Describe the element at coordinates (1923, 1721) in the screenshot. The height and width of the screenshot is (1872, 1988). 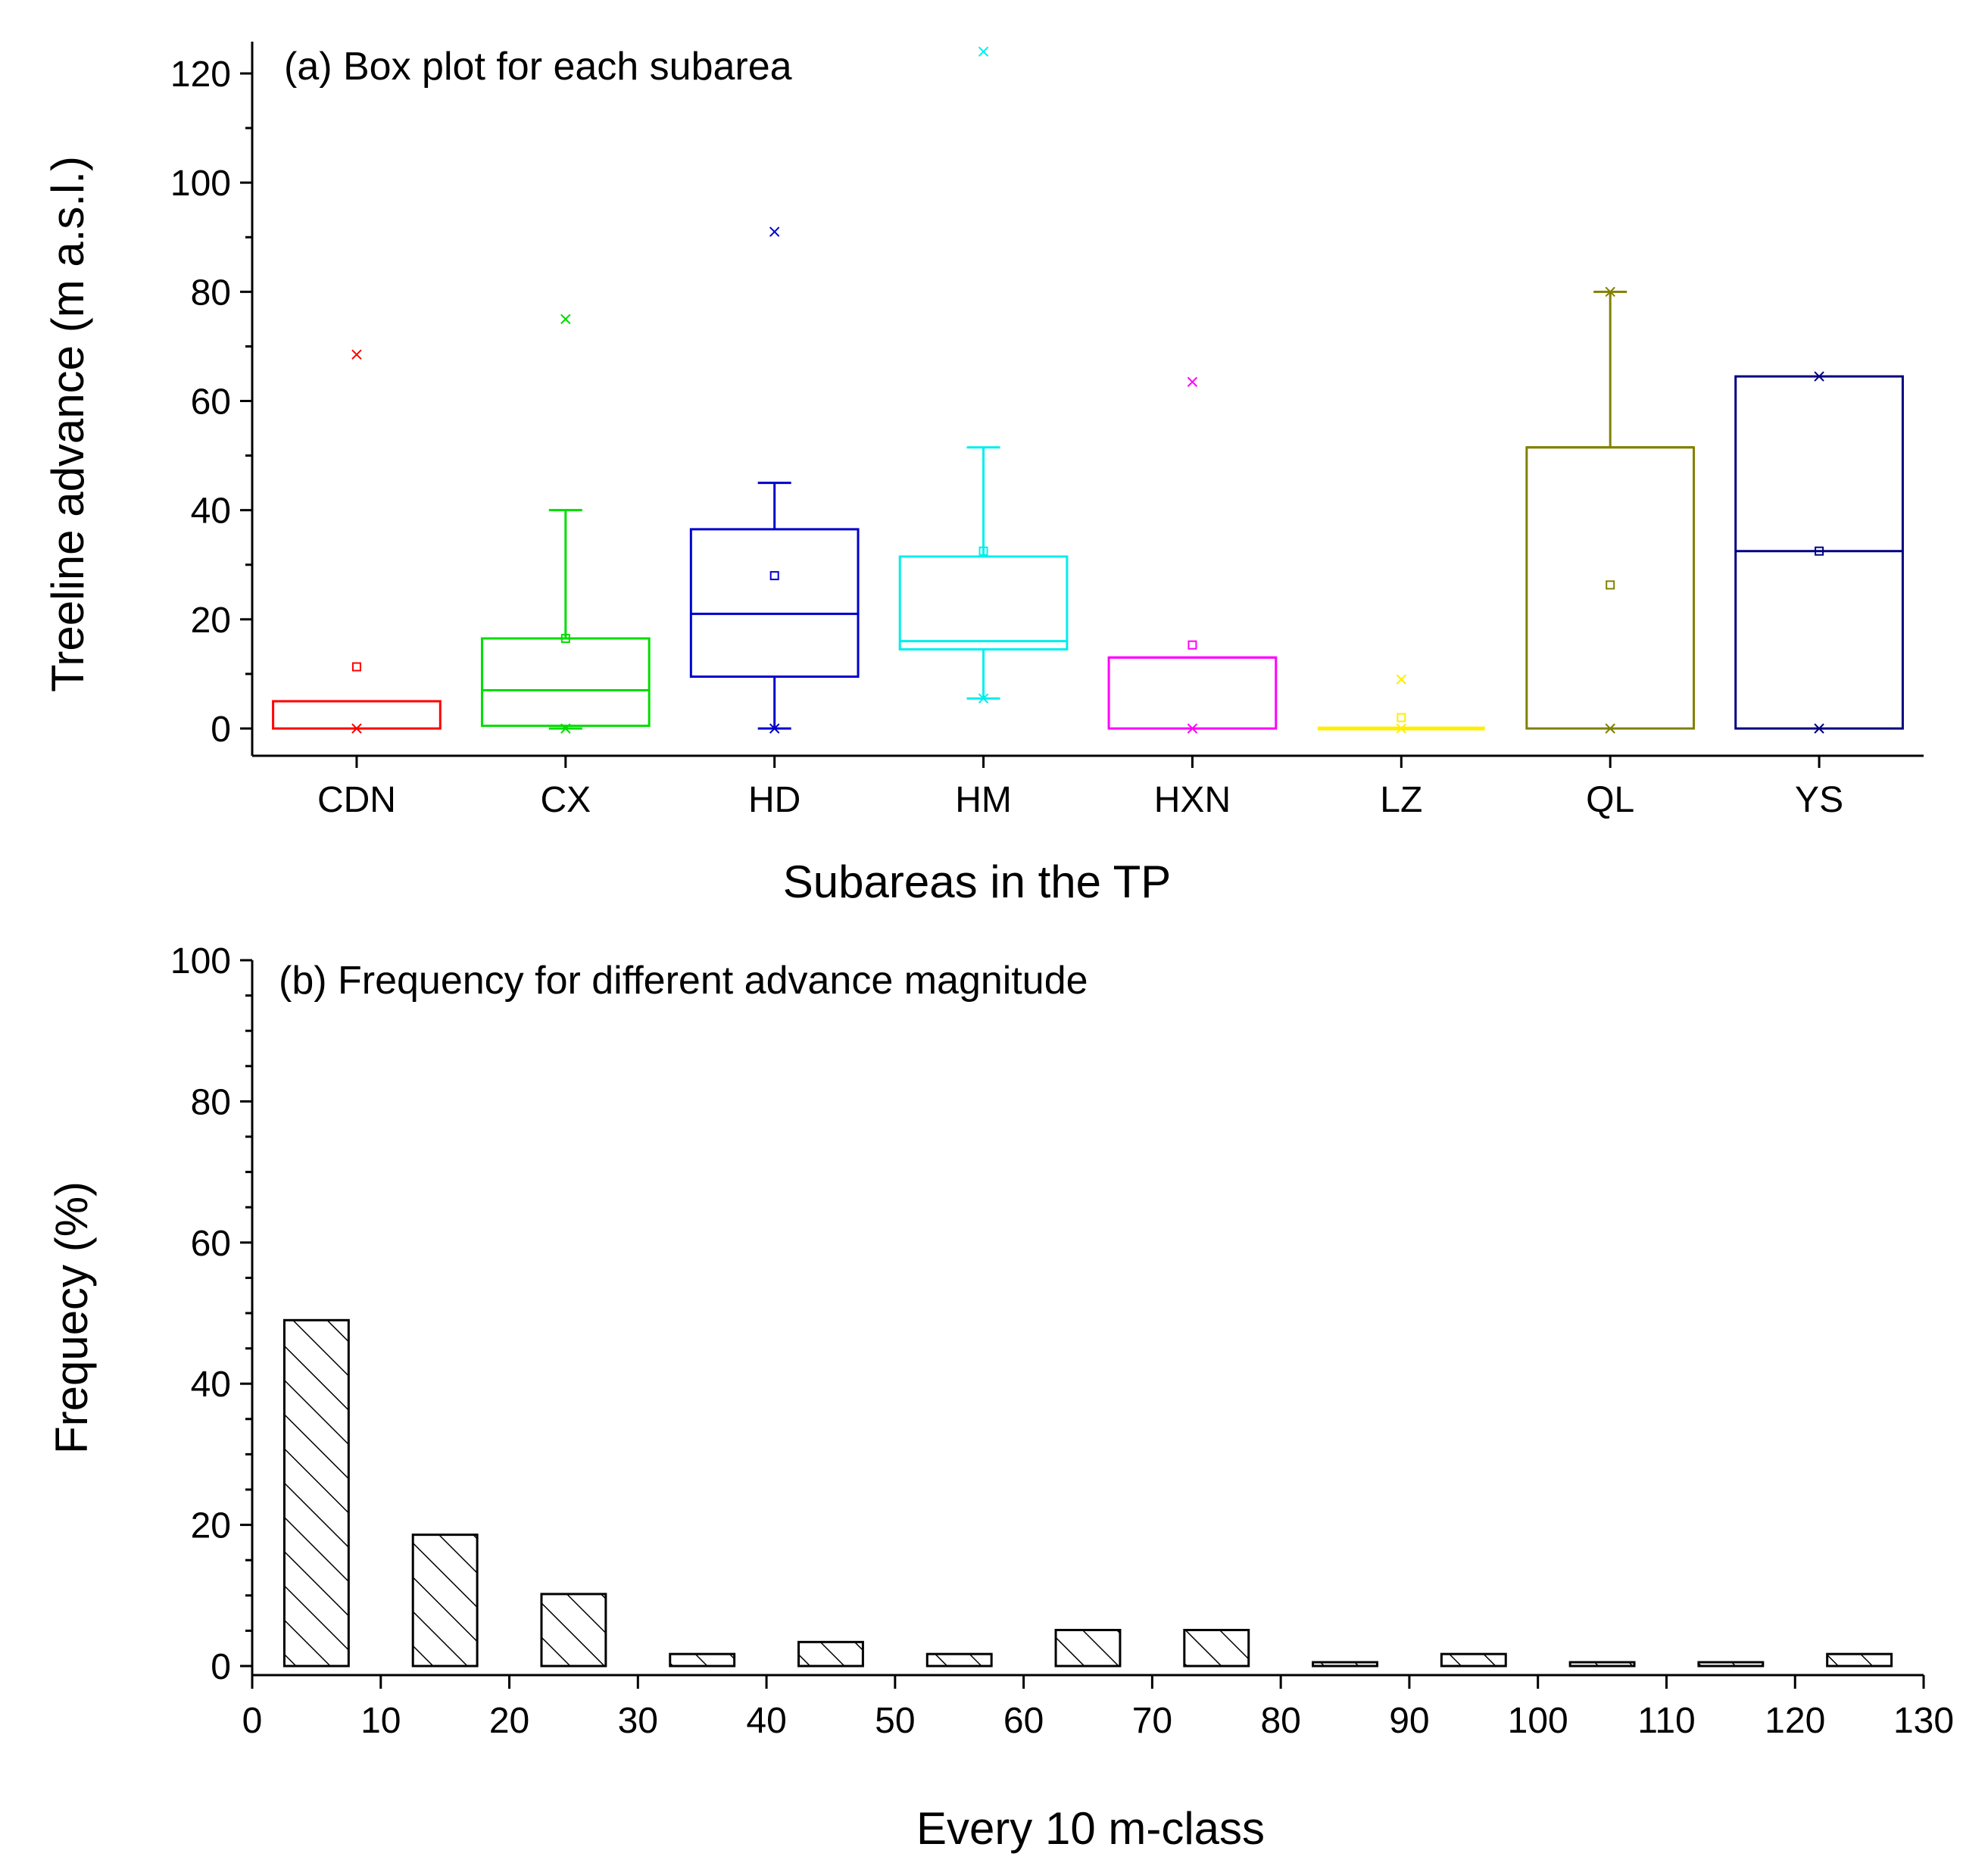
I see `x-tick-label: 130` at that location.